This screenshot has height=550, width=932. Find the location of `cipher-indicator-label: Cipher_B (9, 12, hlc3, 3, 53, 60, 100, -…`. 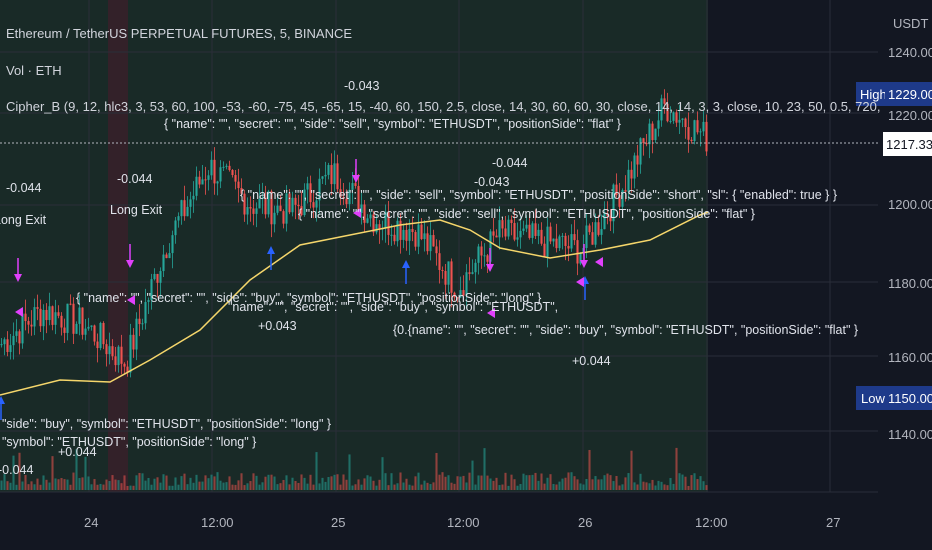

cipher-indicator-label: Cipher_B (9, 12, hlc3, 3, 53, 60, 100, -… is located at coordinates (444, 106).